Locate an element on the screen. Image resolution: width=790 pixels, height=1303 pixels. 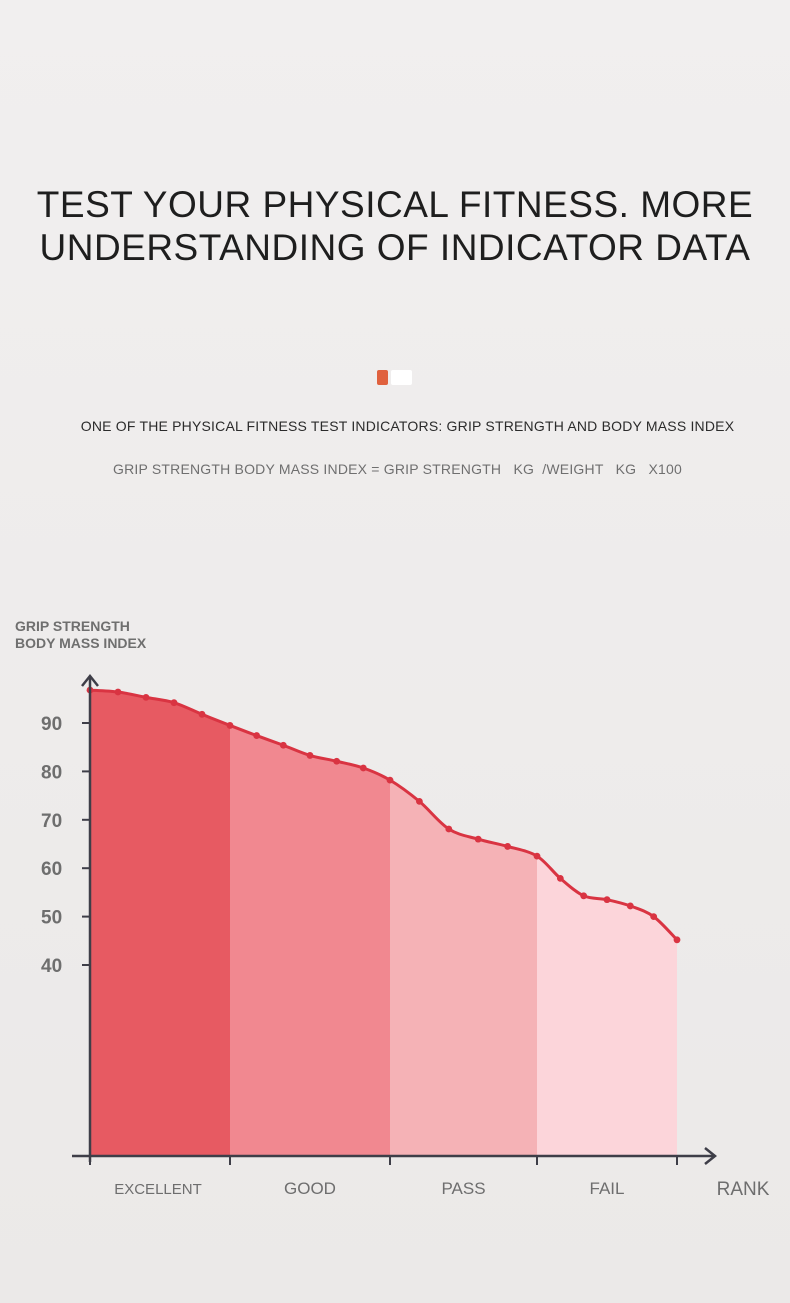
y-axis-label-line-1: GRIP STRENGTH is located at coordinates (72, 626).